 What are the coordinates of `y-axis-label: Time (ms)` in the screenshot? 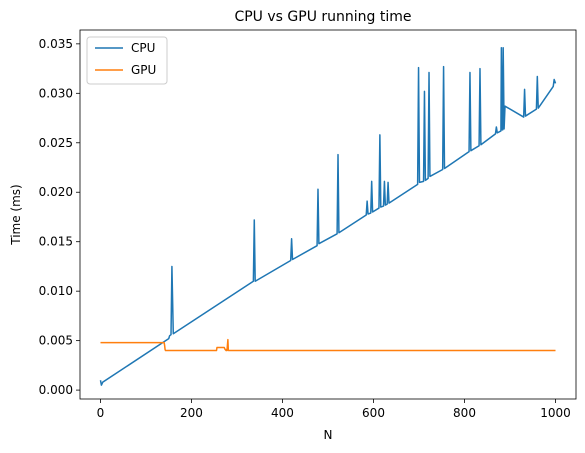 It's located at (16, 215).